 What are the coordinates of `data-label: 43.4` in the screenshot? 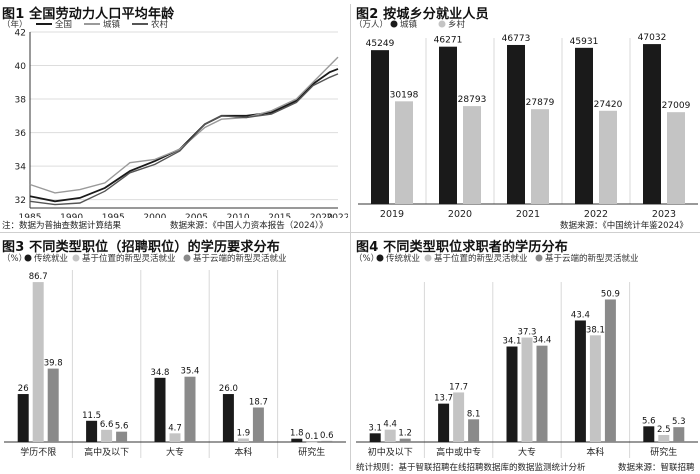 It's located at (580, 315).